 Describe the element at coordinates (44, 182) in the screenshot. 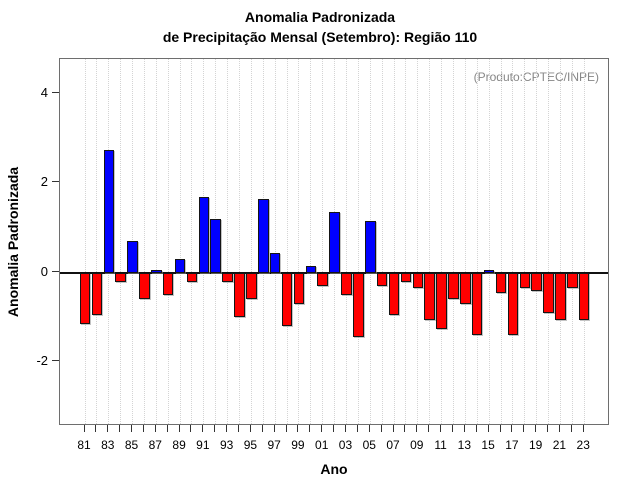

I see `y-tick-label-2: 2` at that location.